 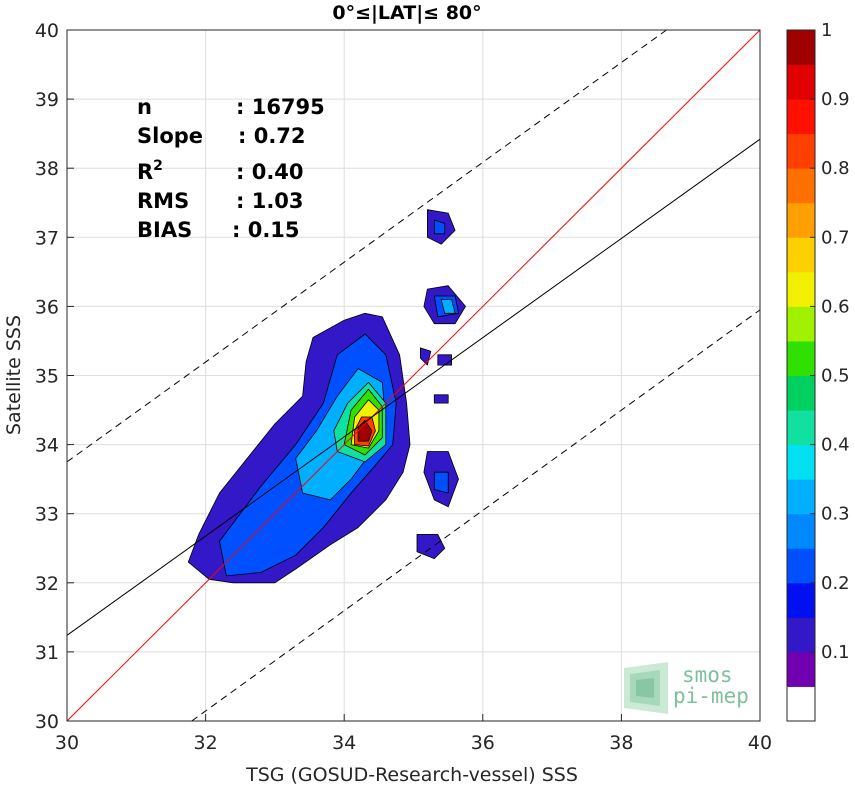 I want to click on logo-mark-icon, so click(x=646, y=688).